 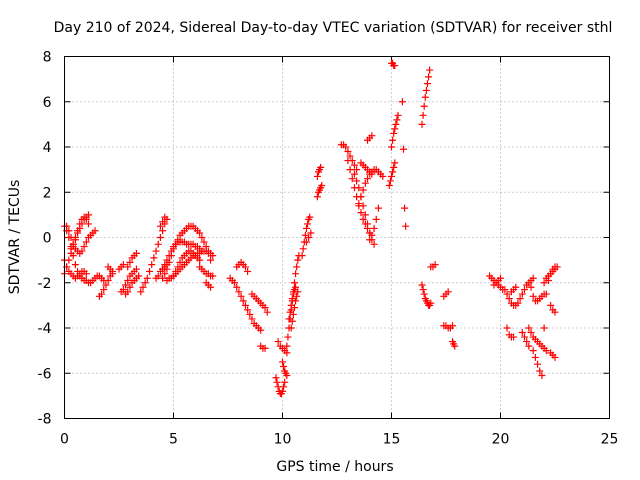 I want to click on y-tick-label: -2, so click(x=45, y=284).